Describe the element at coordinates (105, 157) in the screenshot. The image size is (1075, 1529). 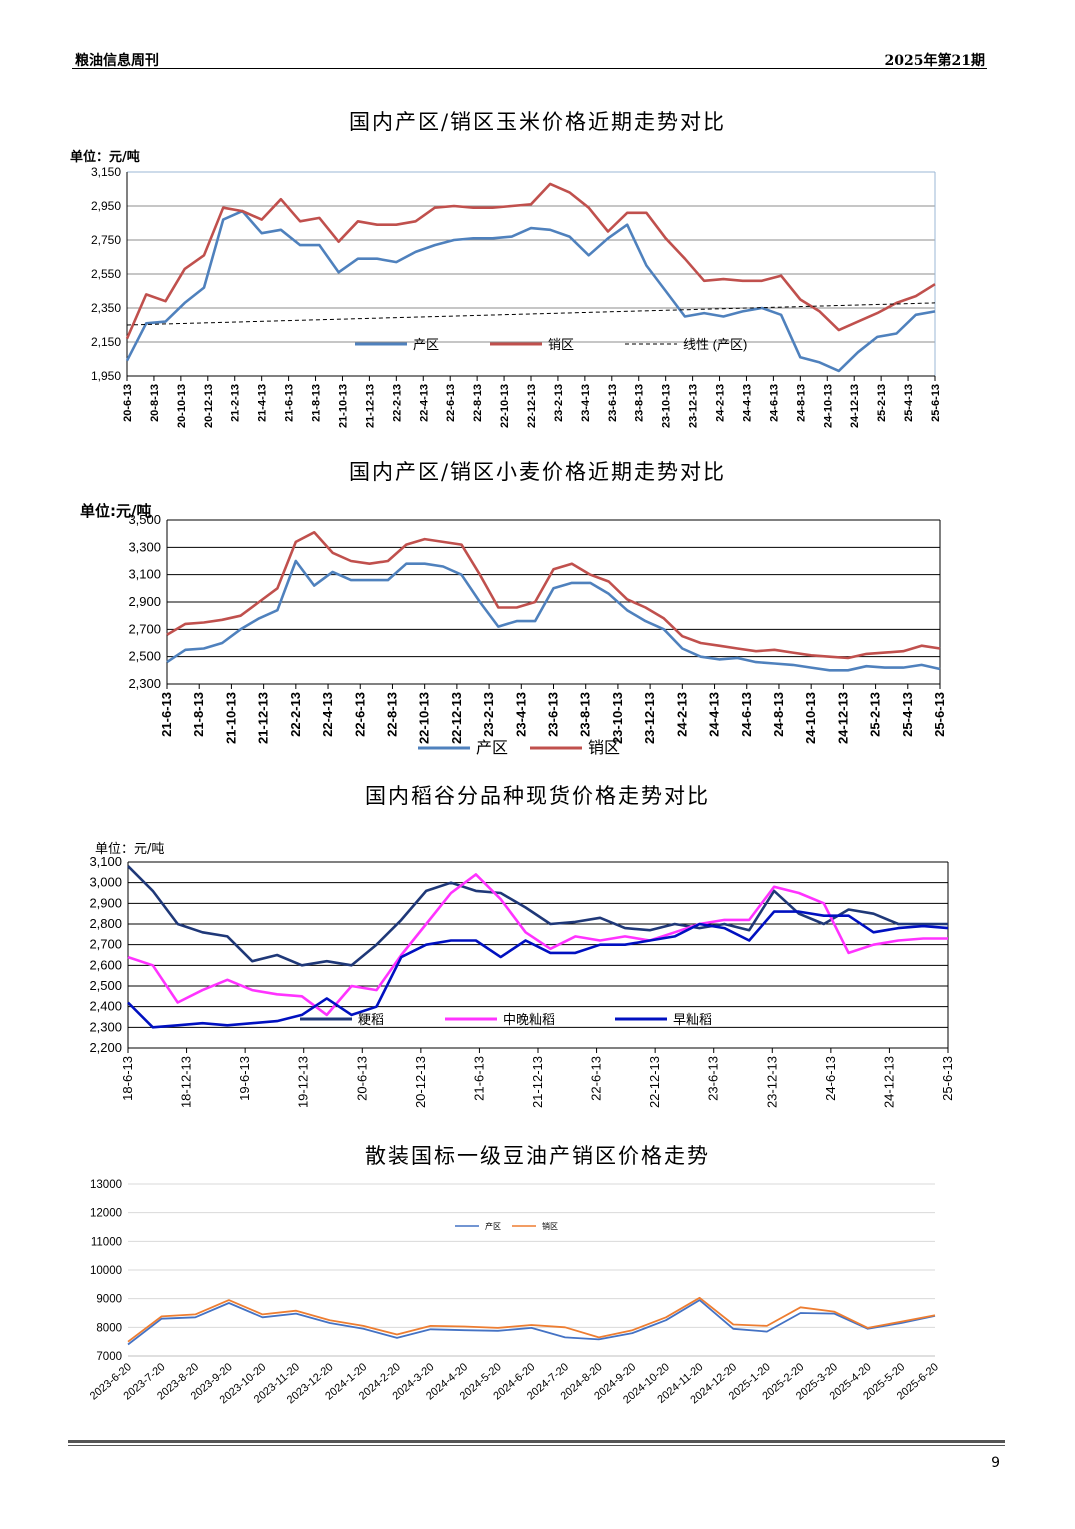
I see `corn-chart-unit: 单位：元/吨` at that location.